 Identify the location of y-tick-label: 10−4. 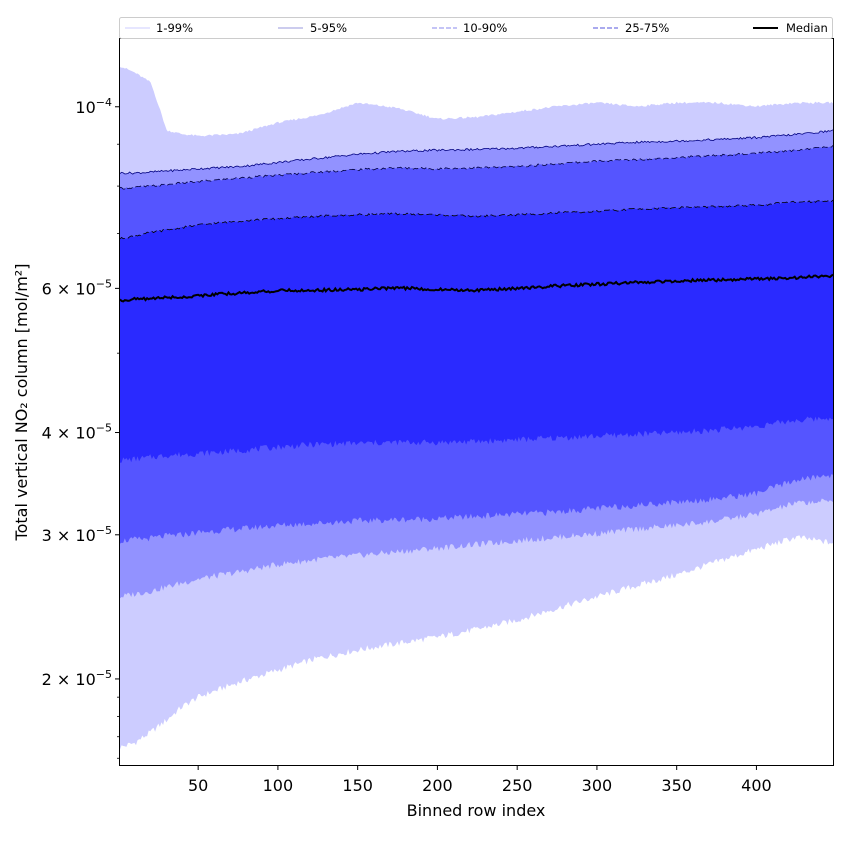
(93, 106).